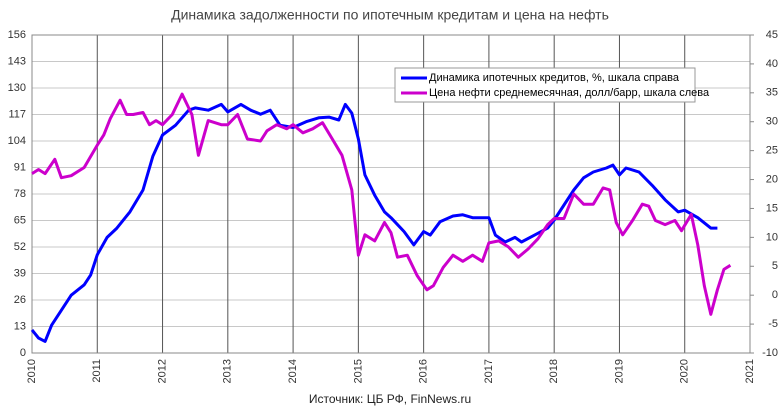 The width and height of the screenshot is (780, 411). What do you see at coordinates (772, 179) in the screenshot?
I see `y2-tick-label: 20` at bounding box center [772, 179].